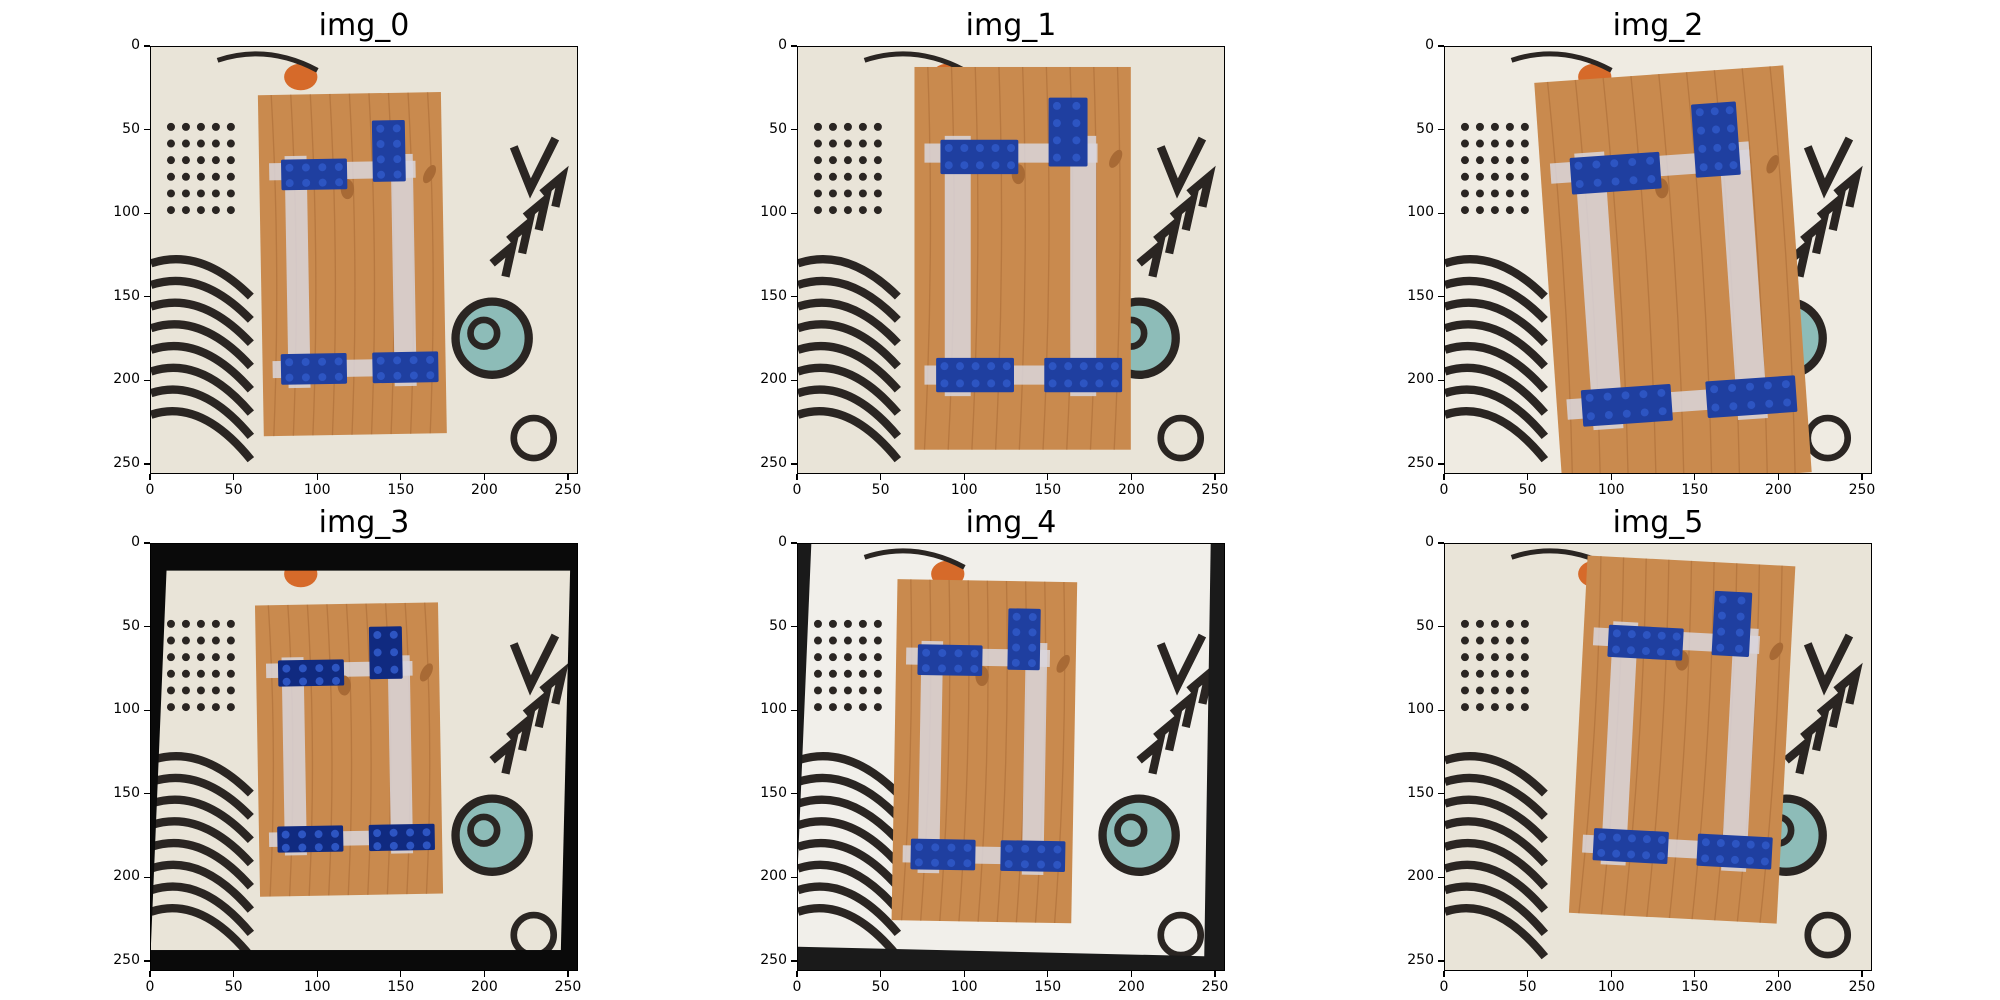  What do you see at coordinates (1011, 522) in the screenshot?
I see `panel-title: img_4` at bounding box center [1011, 522].